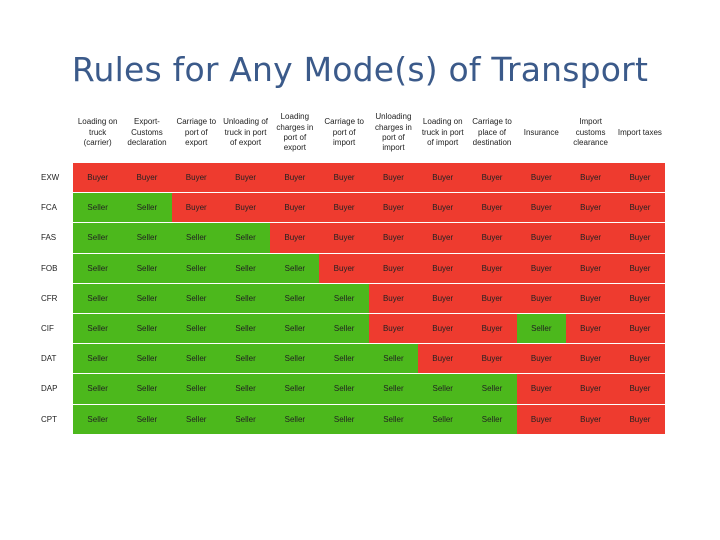  What do you see at coordinates (97, 132) in the screenshot?
I see `column-header-label: Loading on truck (carrier)` at bounding box center [97, 132].